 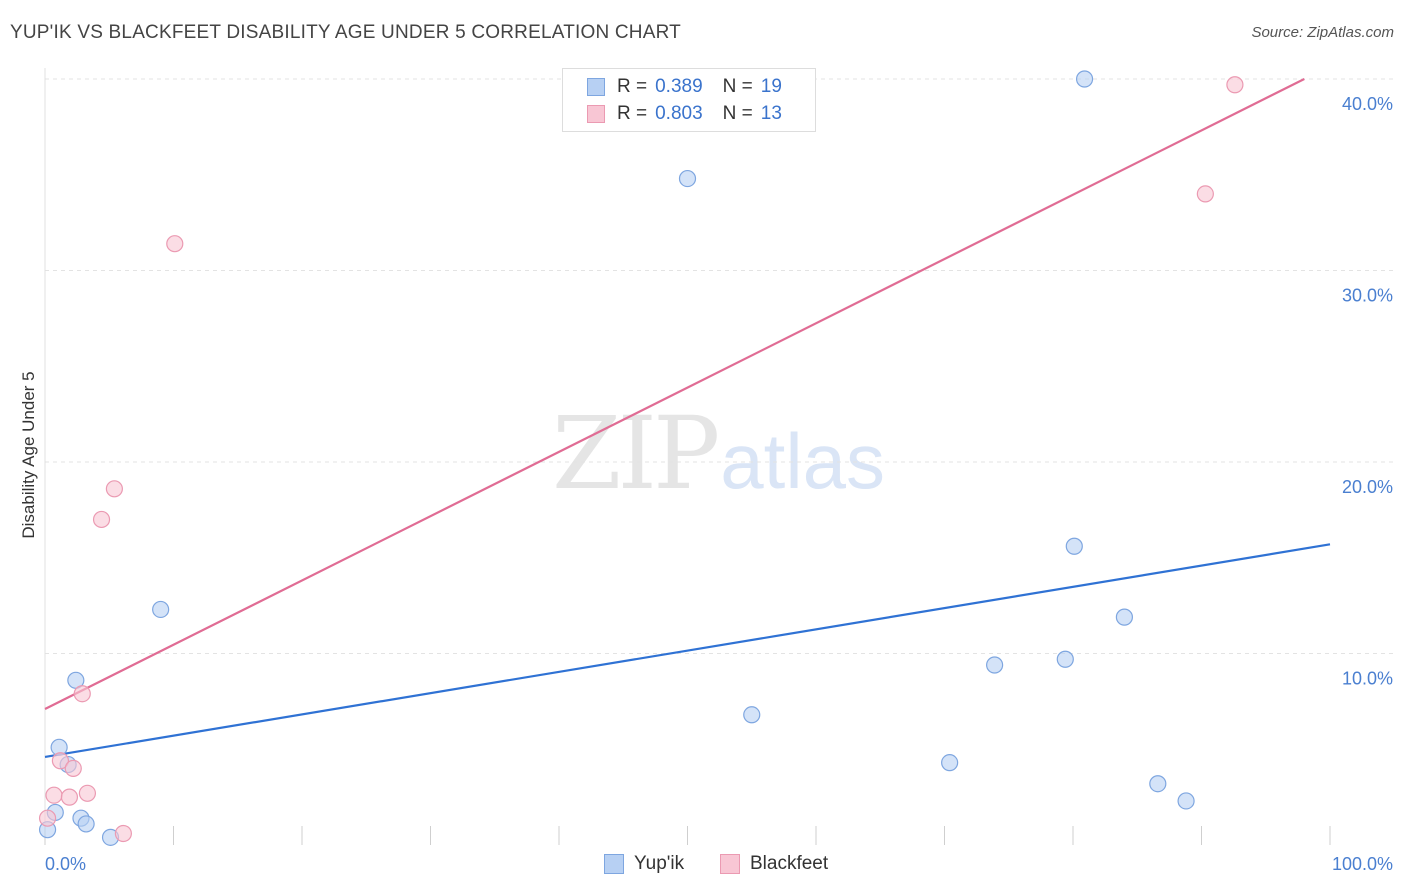 I want to click on y-tick-label: 30.0%, so click(x=1367, y=296).